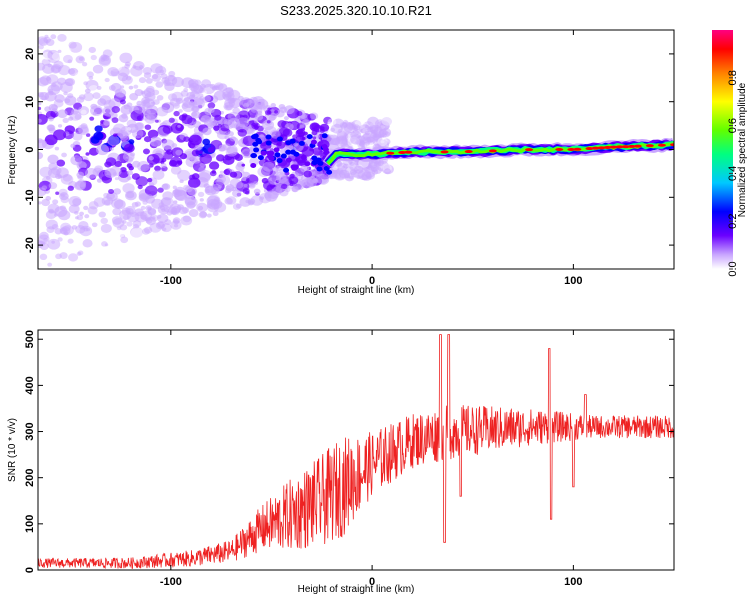 The height and width of the screenshot is (600, 750). I want to click on x-tick-label: -100, so click(171, 281).